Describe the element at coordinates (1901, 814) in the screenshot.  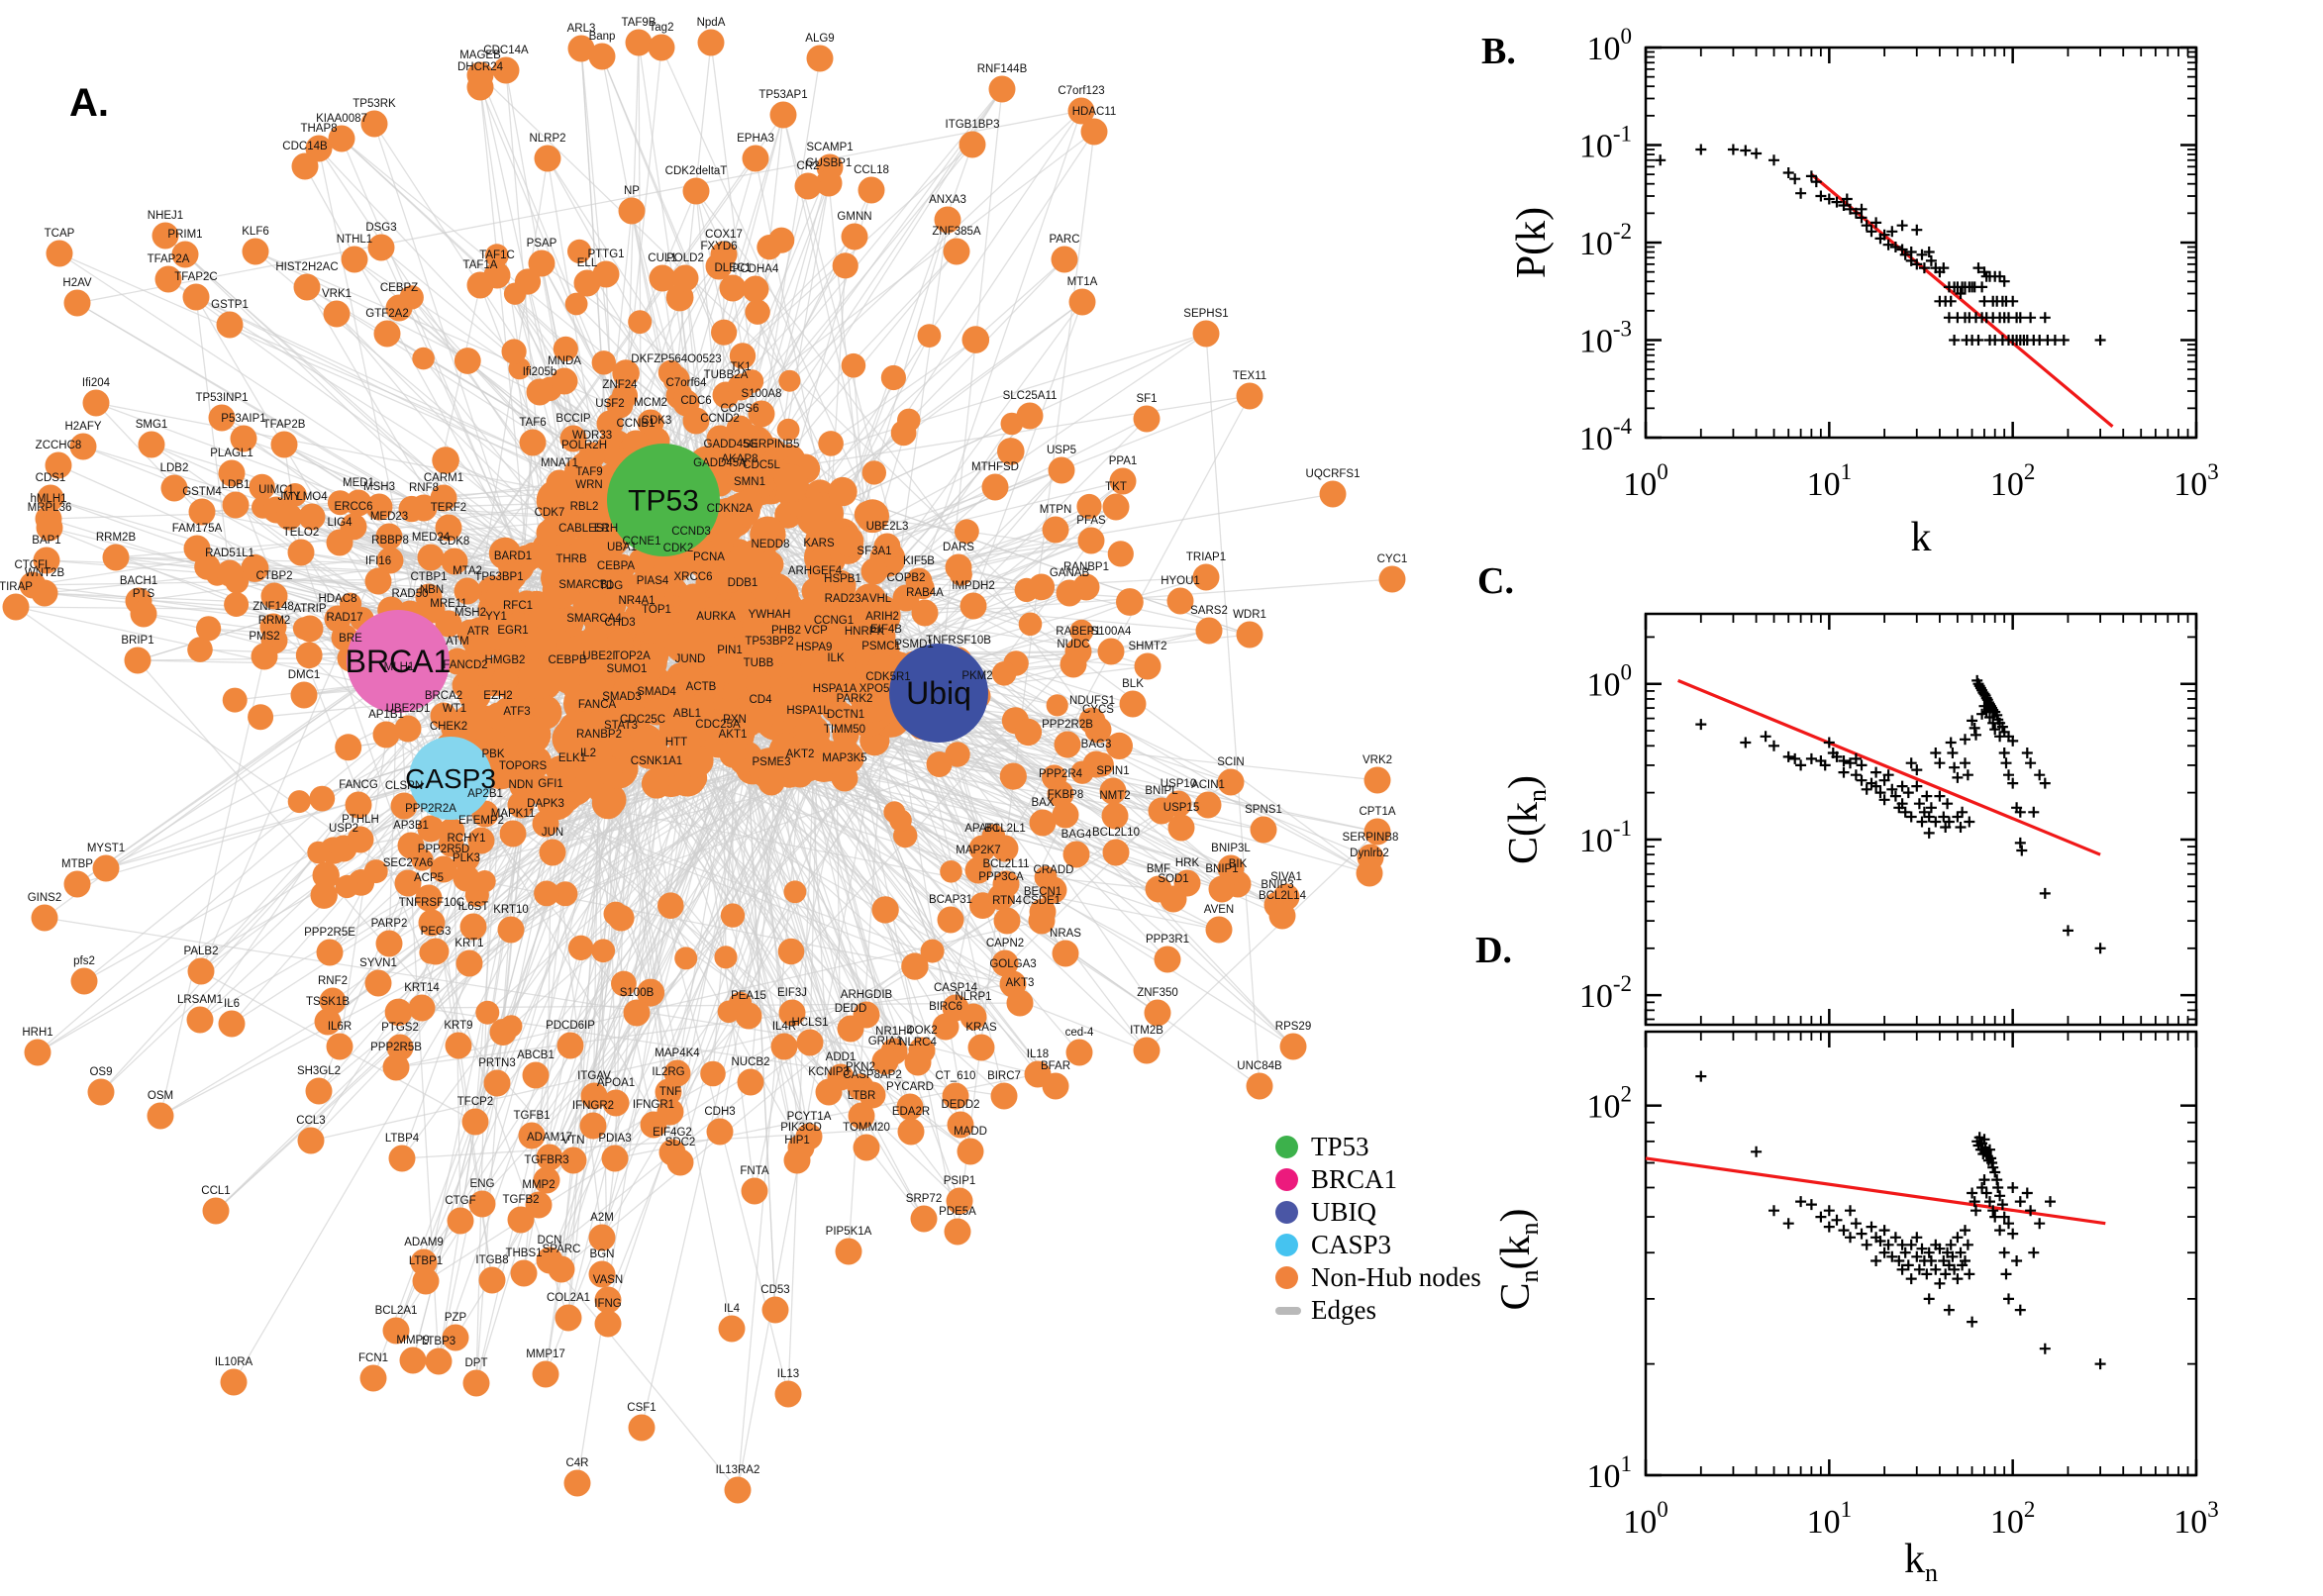
I see `scatter-points` at that location.